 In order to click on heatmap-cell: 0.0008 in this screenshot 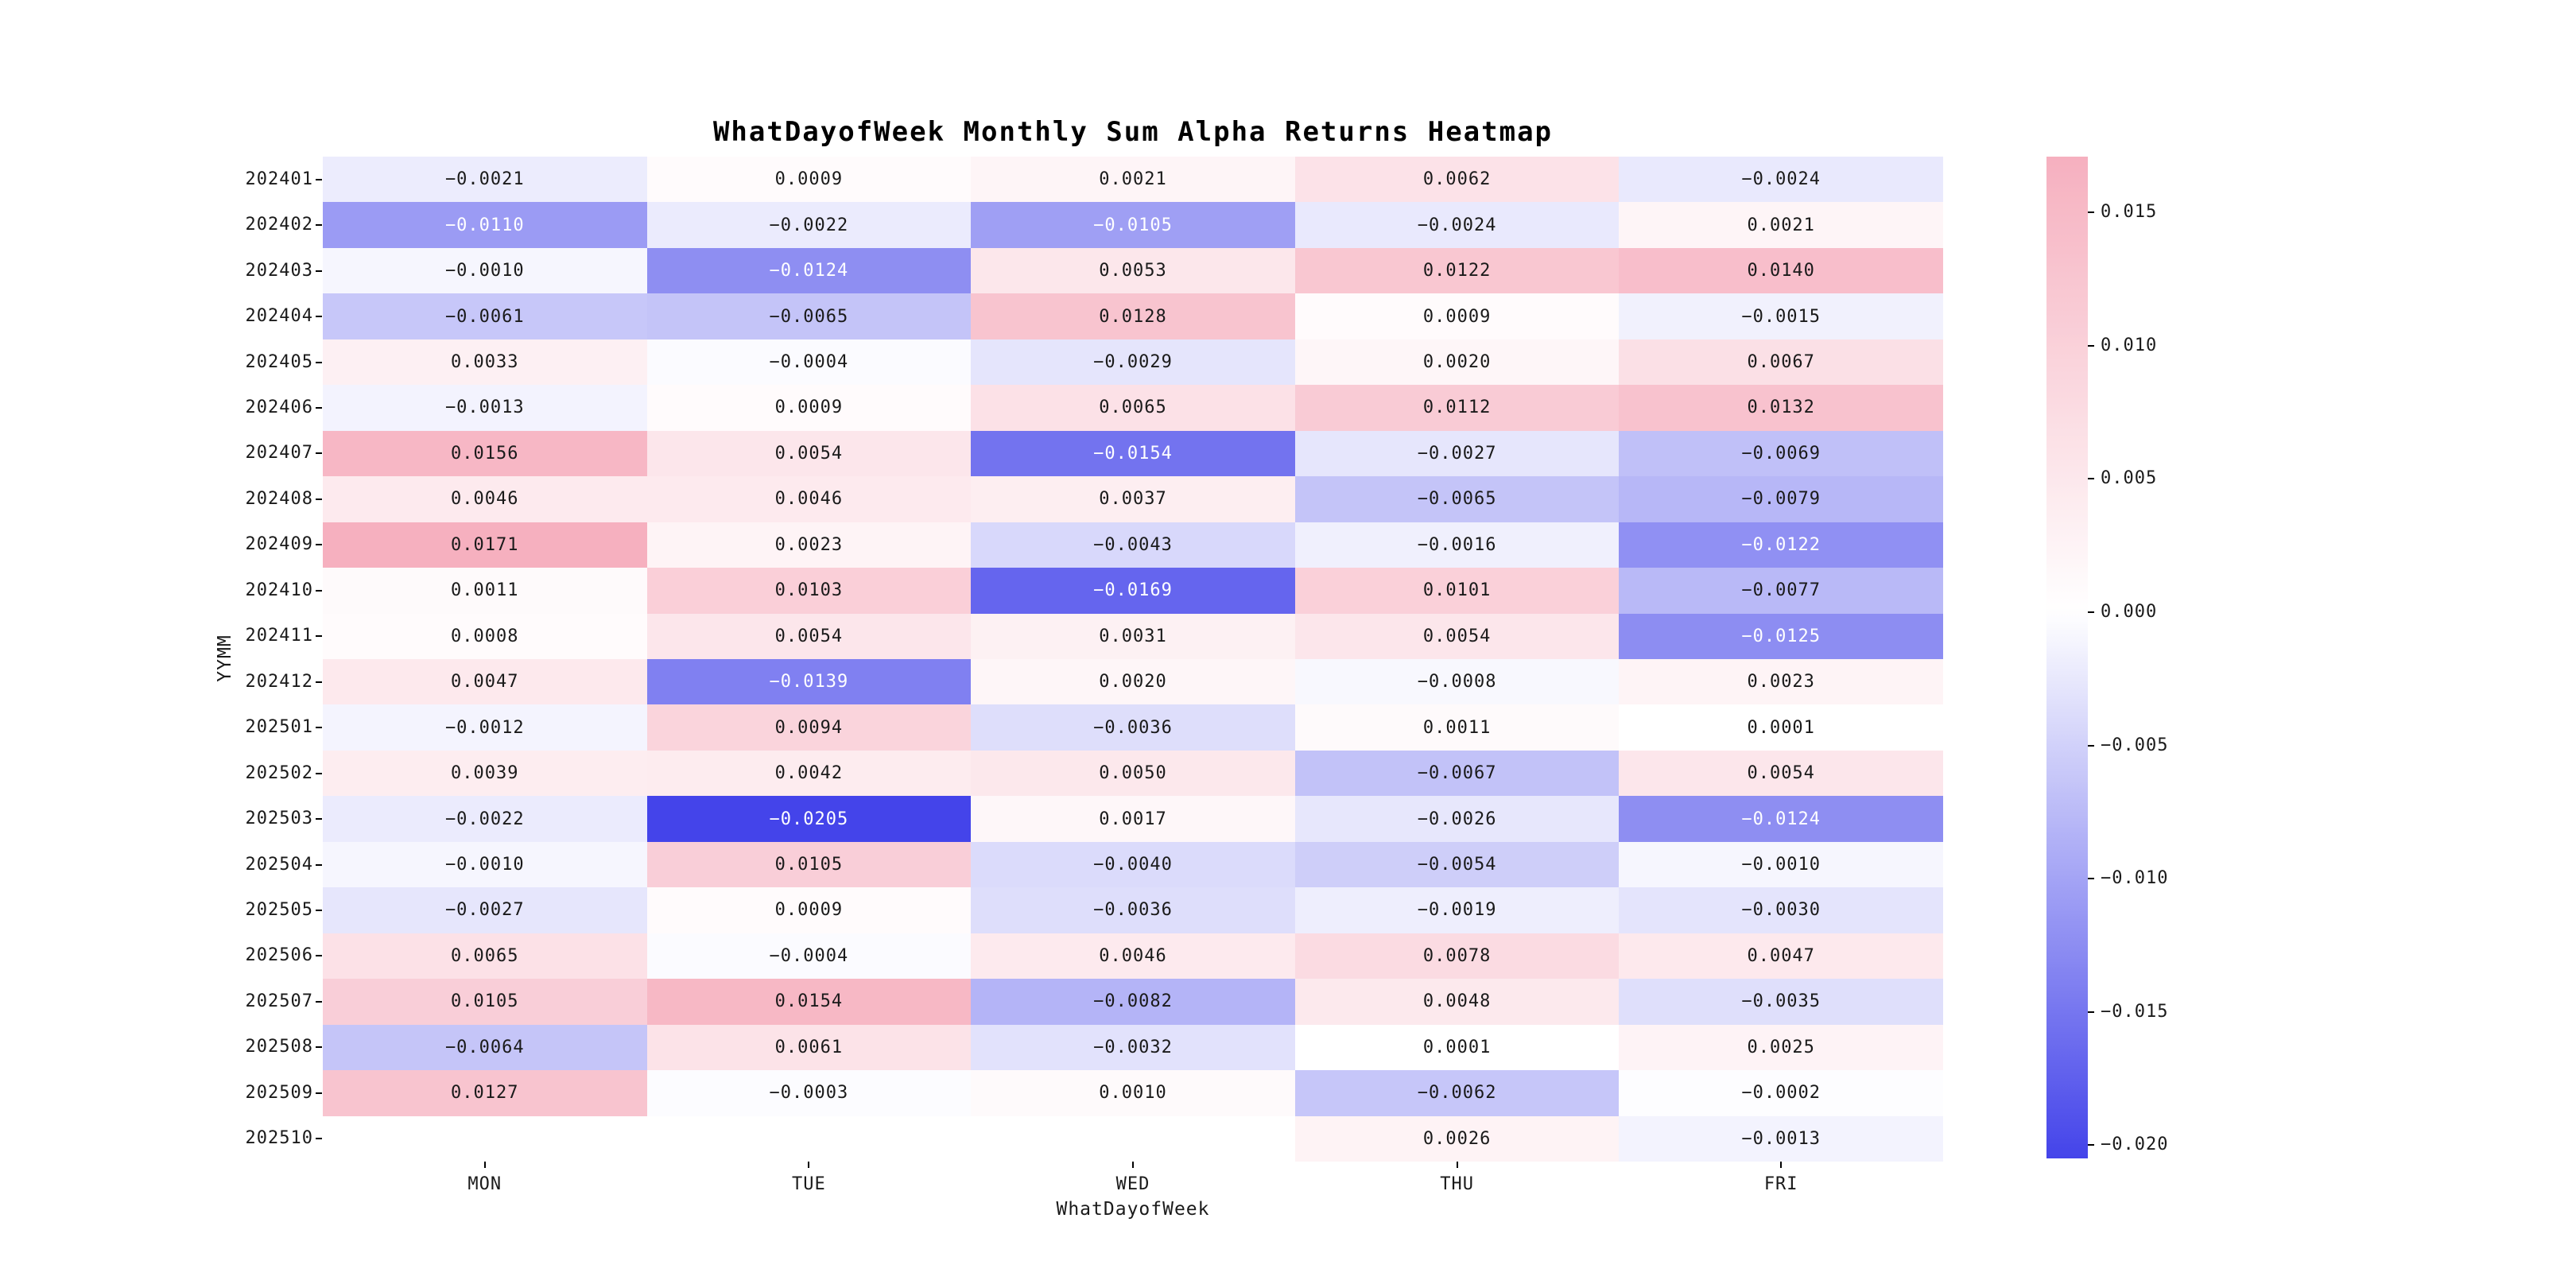, I will do `click(485, 636)`.